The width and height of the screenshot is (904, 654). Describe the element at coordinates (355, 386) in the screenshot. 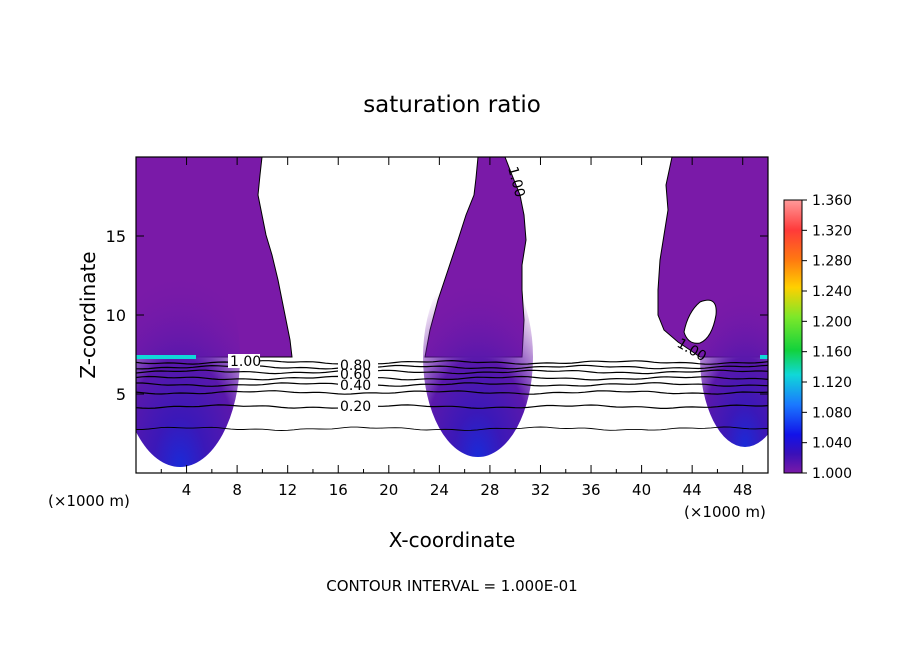

I see `contour-label-0-40: 0.40` at that location.